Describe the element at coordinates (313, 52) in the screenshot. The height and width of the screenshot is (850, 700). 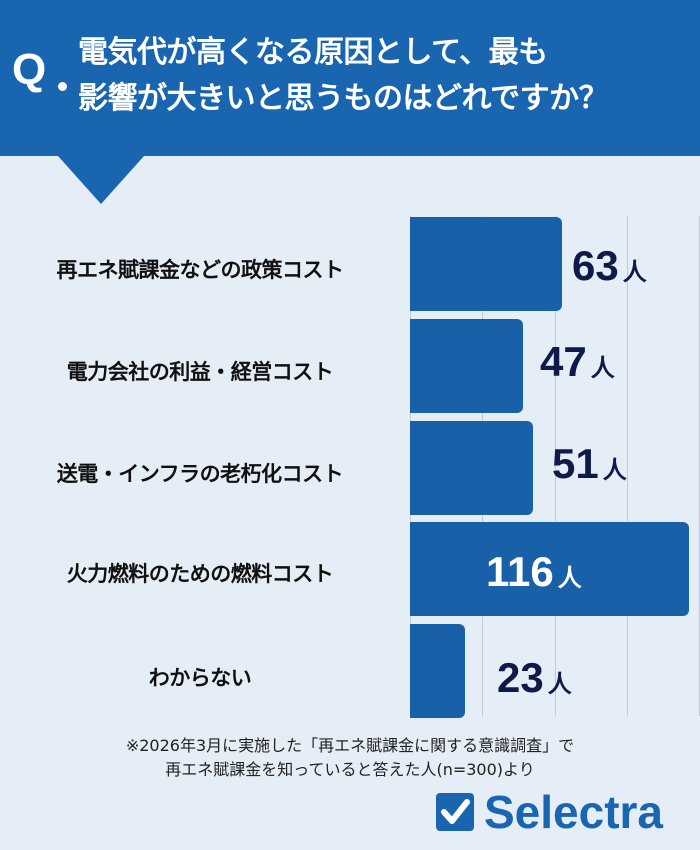
I see `question-line-1: 電気代が高くなる原因として、最も` at that location.